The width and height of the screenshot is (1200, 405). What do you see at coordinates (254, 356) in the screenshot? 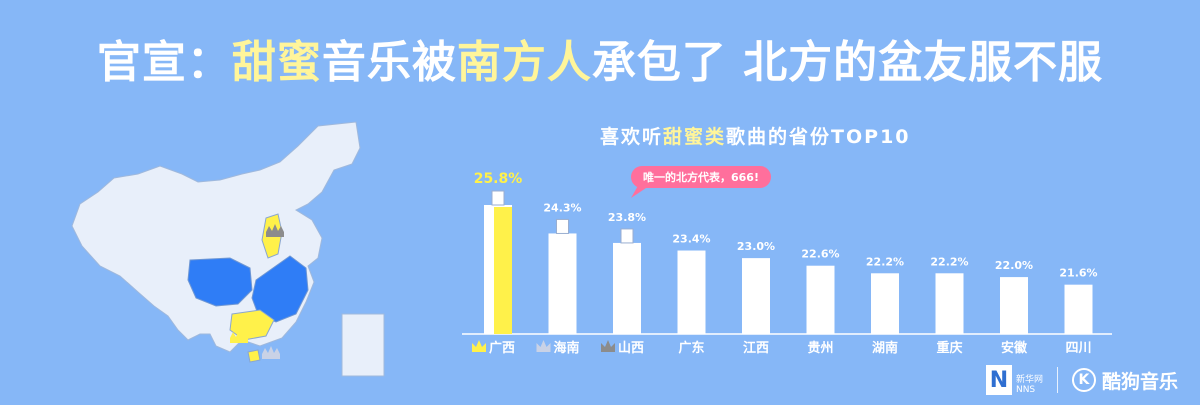
I see `province-hainan` at bounding box center [254, 356].